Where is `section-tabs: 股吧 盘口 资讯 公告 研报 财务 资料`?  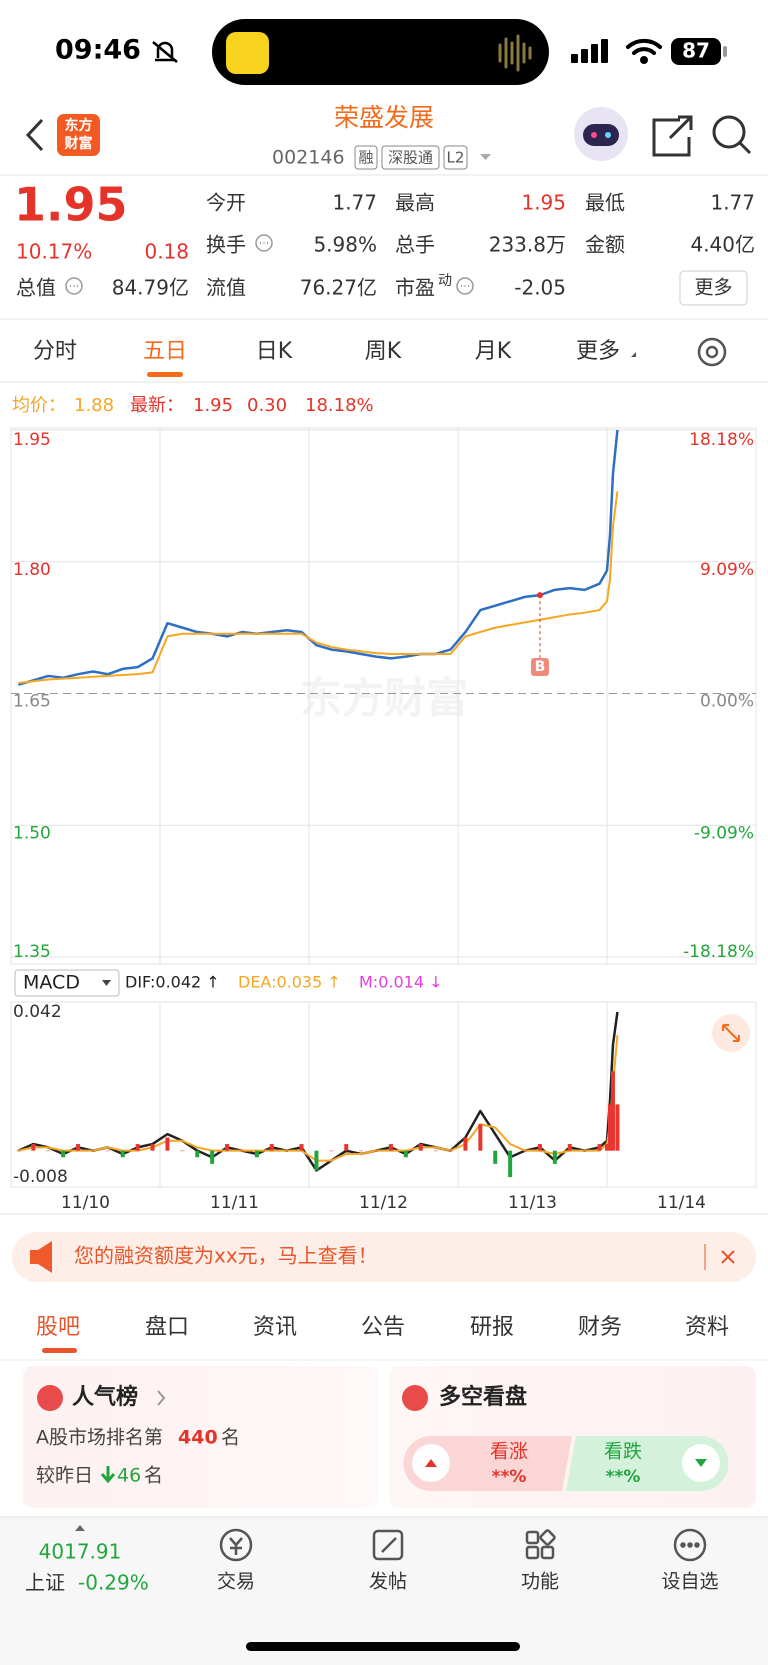 section-tabs: 股吧 盘口 资讯 公告 研报 财务 资料 is located at coordinates (382, 1327).